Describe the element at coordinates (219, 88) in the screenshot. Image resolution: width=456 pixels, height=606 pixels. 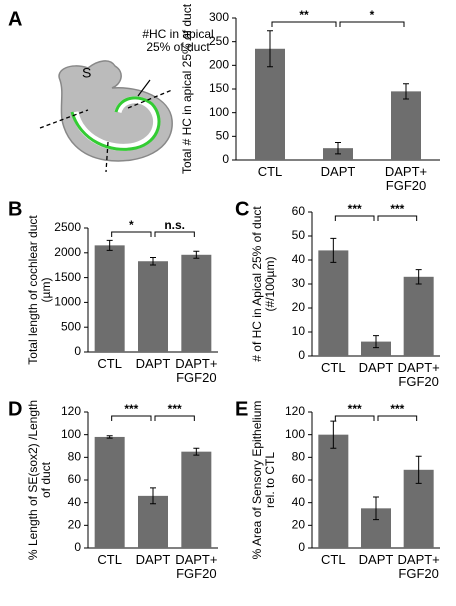
I see `y-tick-label: 150` at that location.